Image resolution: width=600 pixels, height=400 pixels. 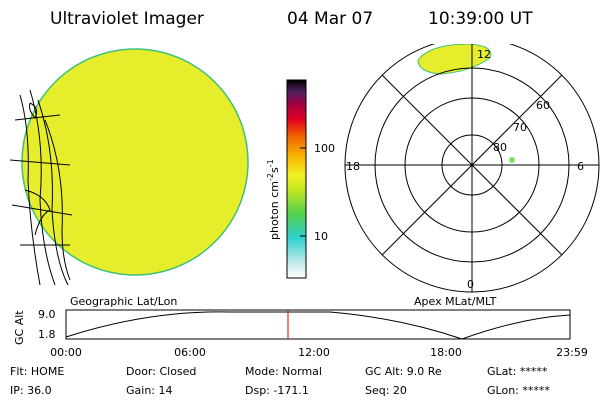 What do you see at coordinates (31, 390) in the screenshot?
I see `status-field: IP: 36.0` at bounding box center [31, 390].